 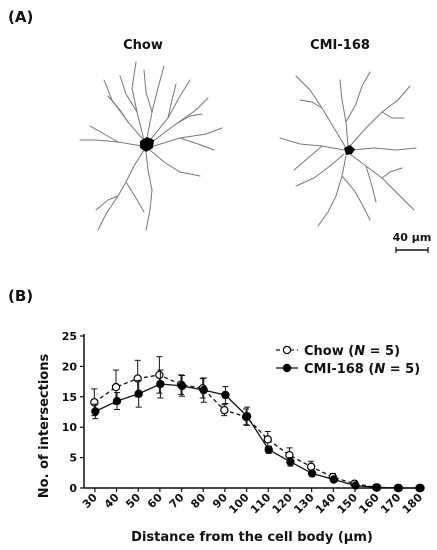 I want to click on x-tick-label: 70, so click(x=177, y=501).